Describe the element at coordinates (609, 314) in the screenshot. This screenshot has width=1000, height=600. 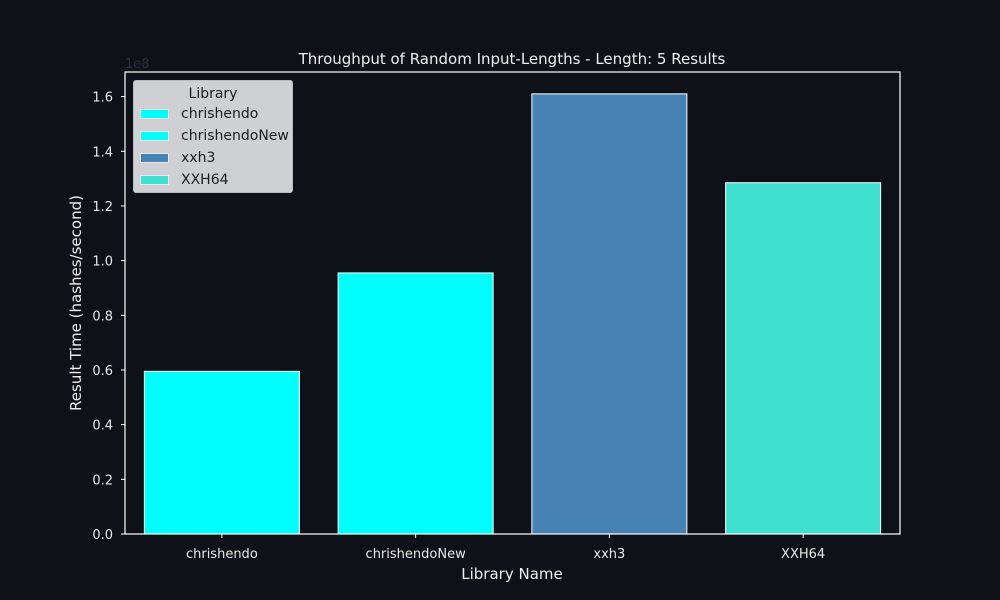
I see `bar-xxh3` at that location.